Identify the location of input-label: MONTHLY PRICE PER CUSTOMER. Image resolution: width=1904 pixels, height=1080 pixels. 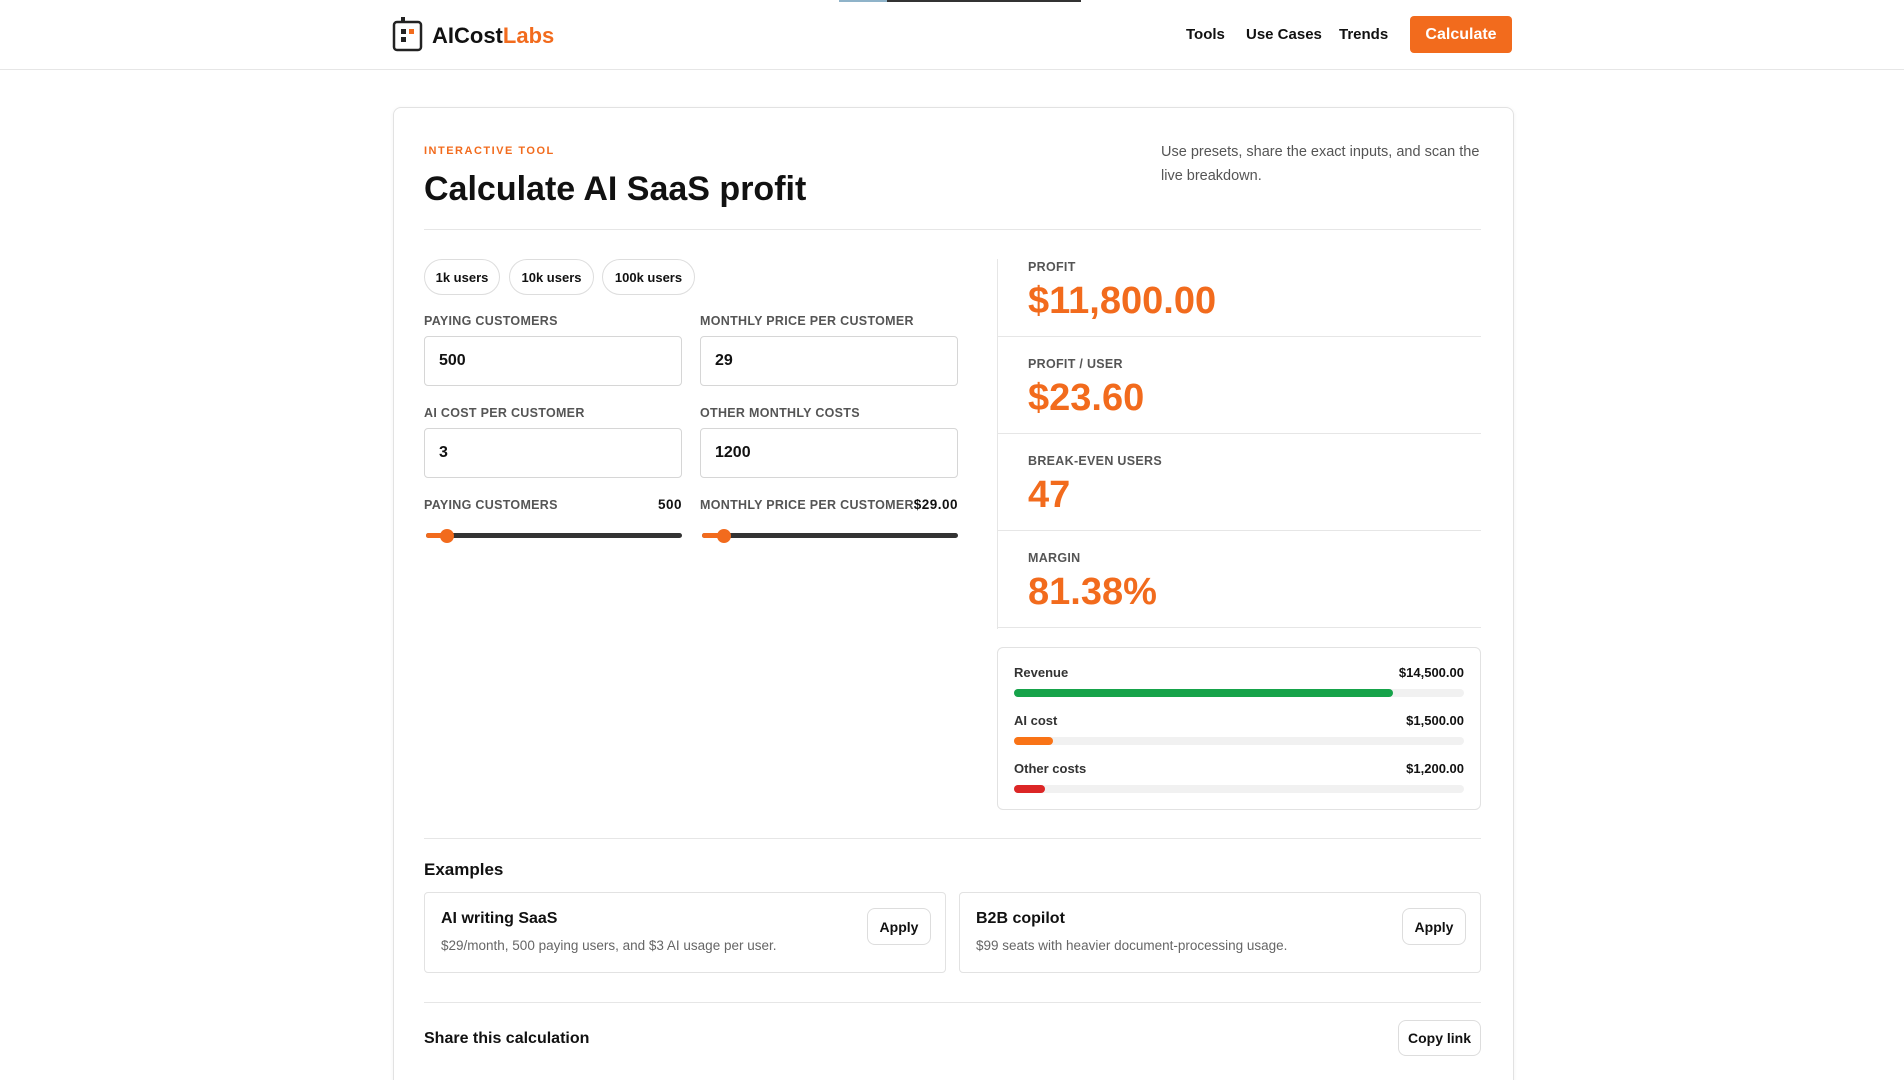
(807, 321).